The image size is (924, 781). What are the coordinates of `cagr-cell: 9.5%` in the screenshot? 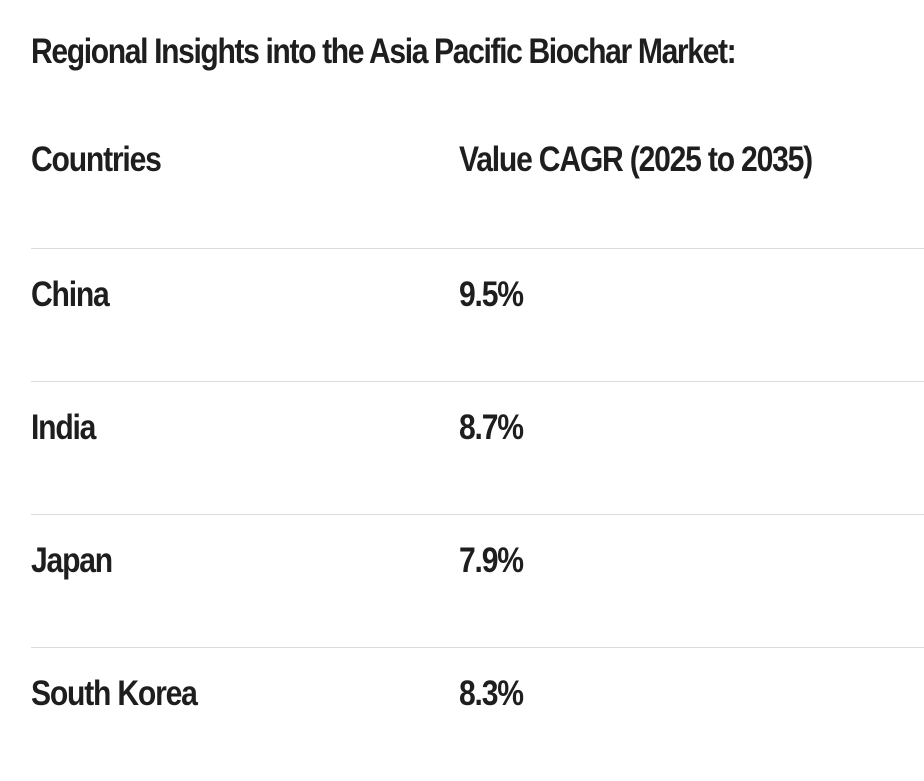 It's located at (491, 294).